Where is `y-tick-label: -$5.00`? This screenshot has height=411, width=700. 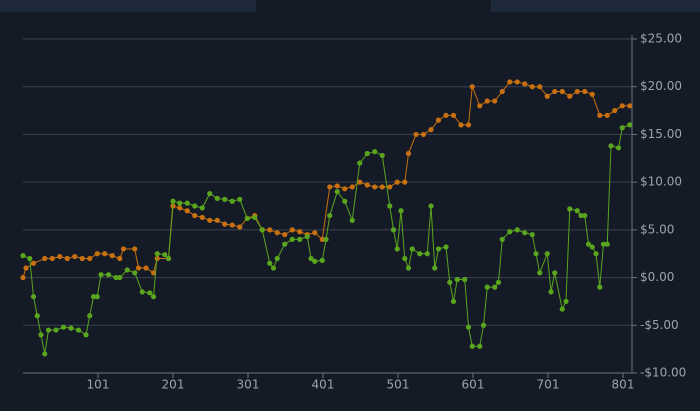
y-tick-label: -$5.00 is located at coordinates (659, 325).